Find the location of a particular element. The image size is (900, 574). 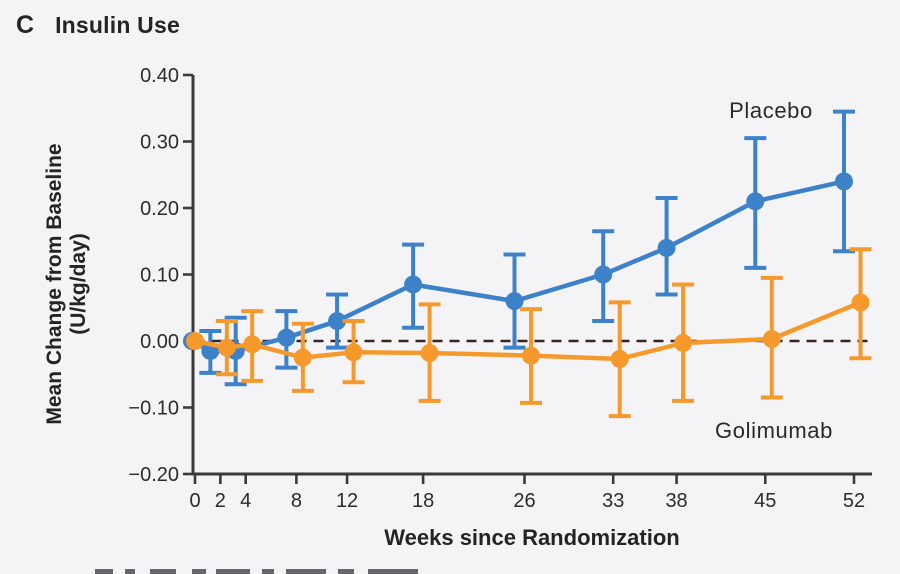

x-tick-label: 26 is located at coordinates (524, 501).